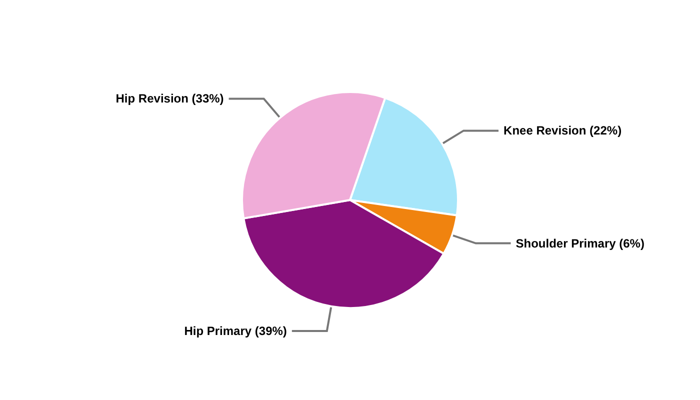 The image size is (700, 400). What do you see at coordinates (170, 99) in the screenshot?
I see `slice-label: Hip Revision (33%)` at bounding box center [170, 99].